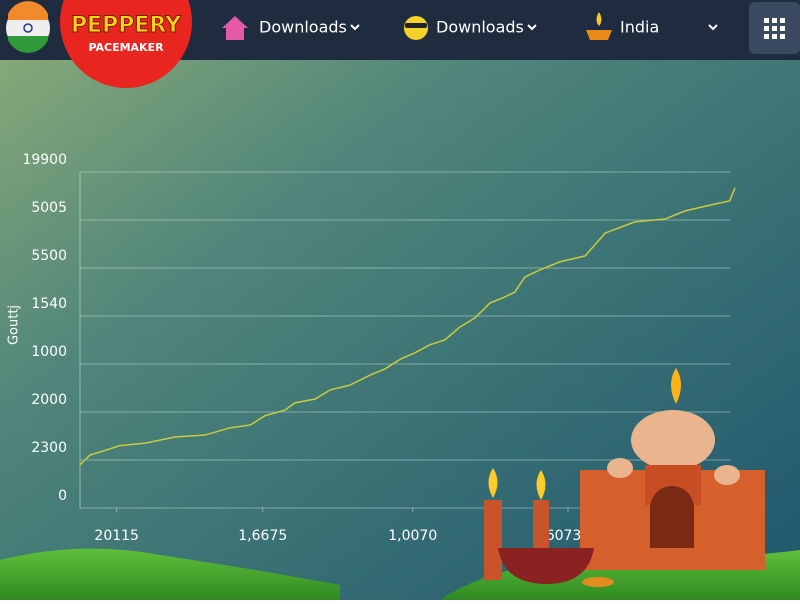  What do you see at coordinates (126, 47) in the screenshot?
I see `logo-subtitle: PACEMAKER` at bounding box center [126, 47].